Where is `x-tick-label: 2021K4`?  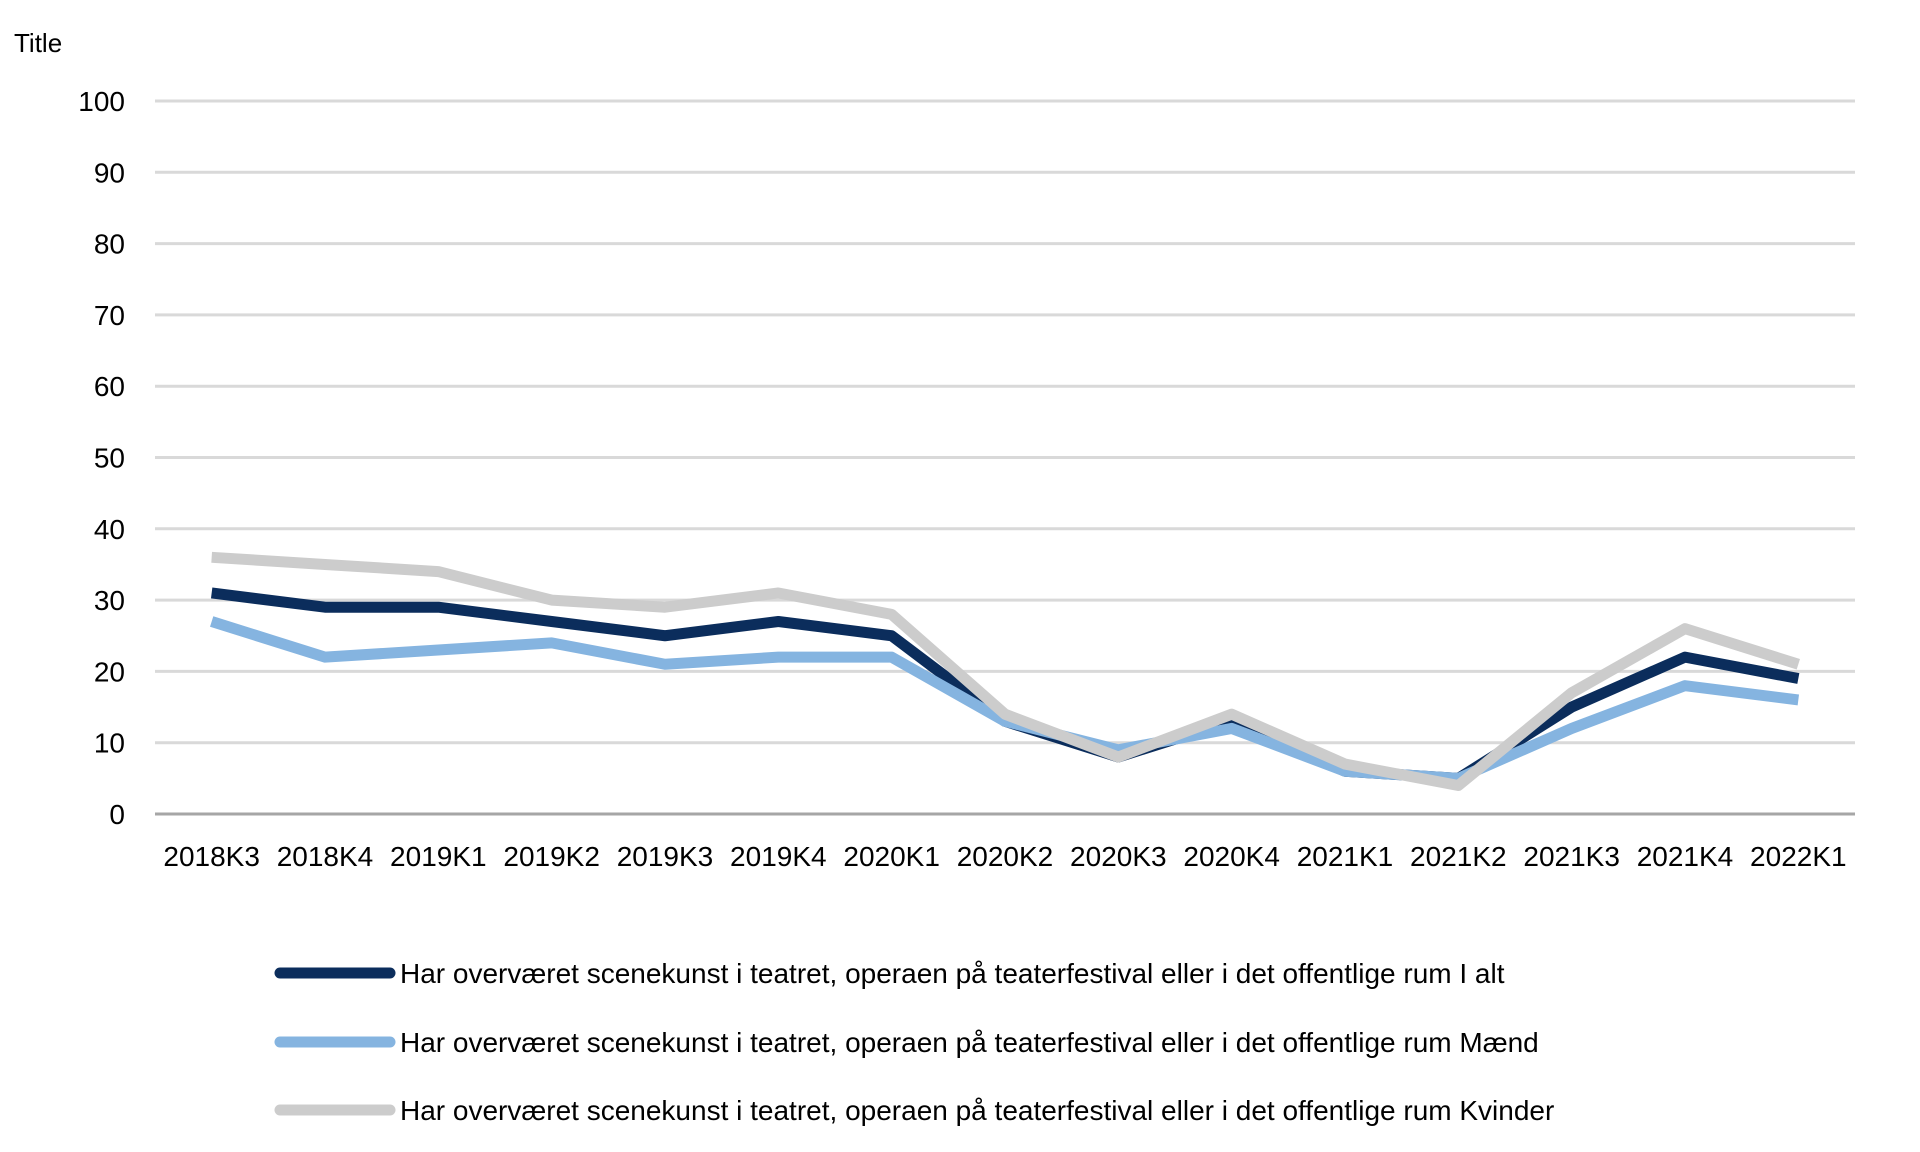 x-tick-label: 2021K4 is located at coordinates (1685, 856).